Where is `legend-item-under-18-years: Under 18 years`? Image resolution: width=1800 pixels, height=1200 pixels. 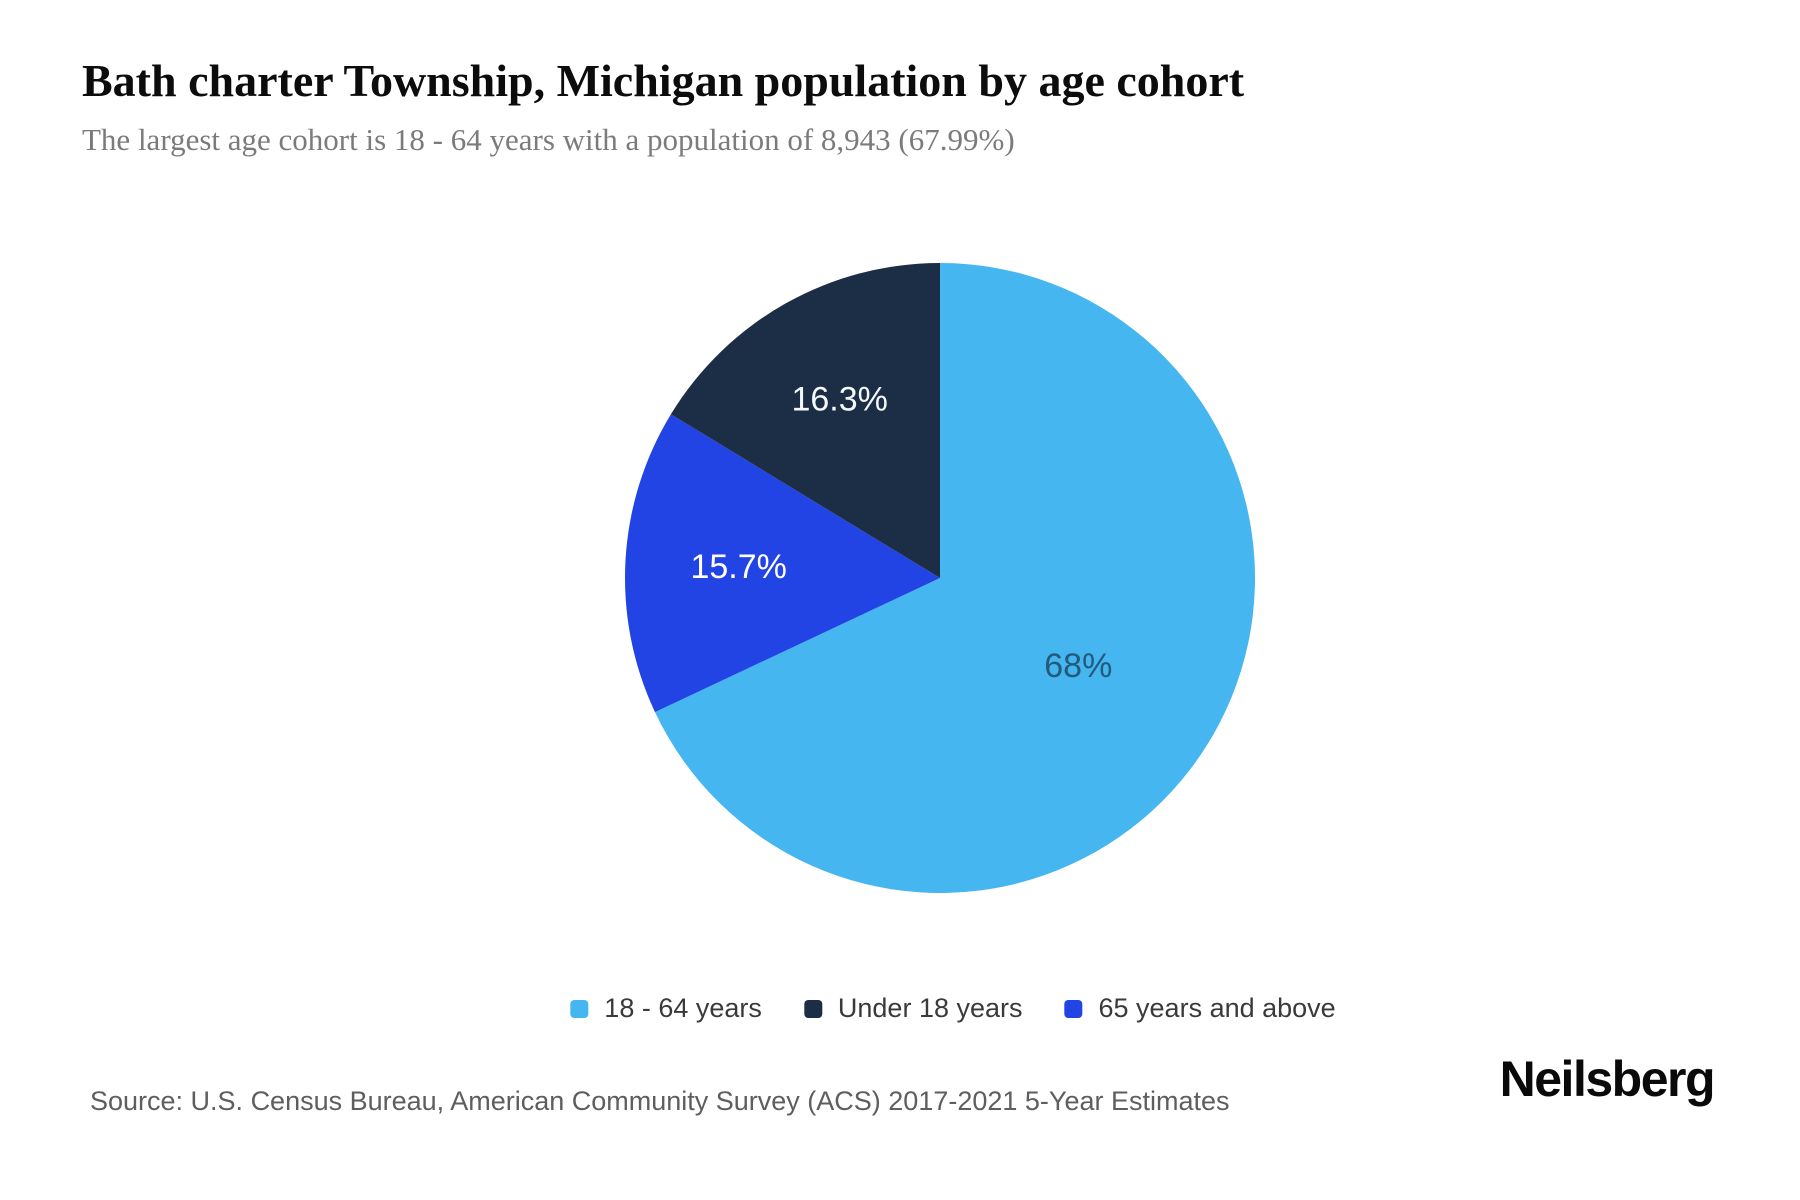
legend-item-under-18-years: Under 18 years is located at coordinates (913, 1008).